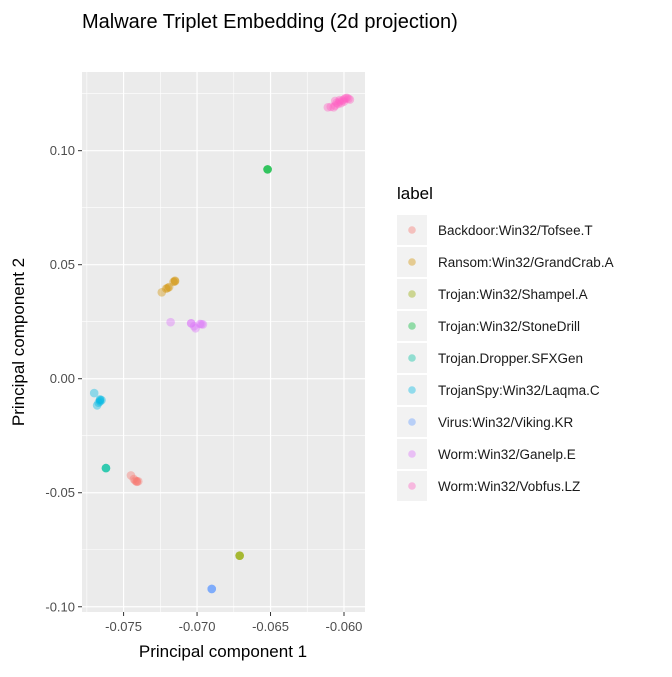 This screenshot has width=672, height=677. I want to click on legend-item: Trojan:Win32/StoneDrill, so click(488, 326).